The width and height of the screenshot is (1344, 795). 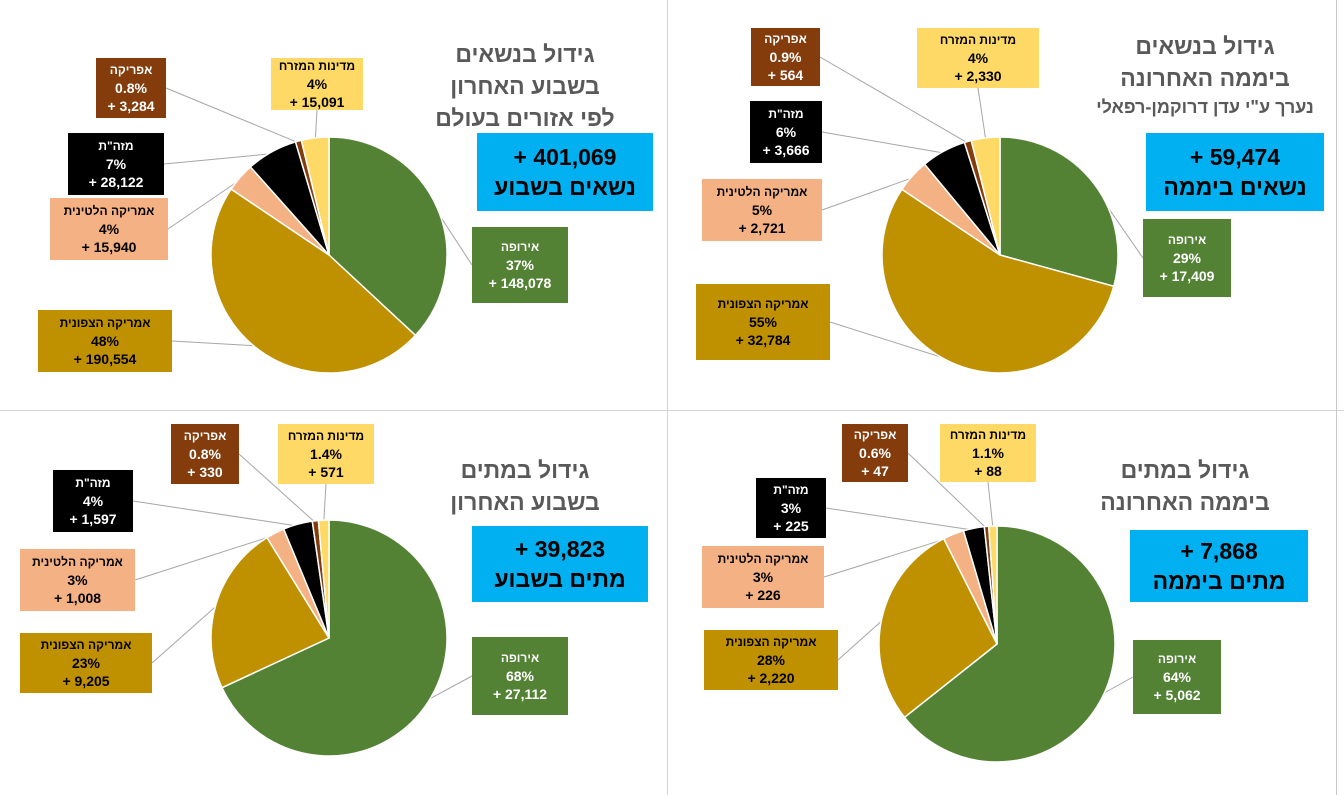 What do you see at coordinates (86, 680) in the screenshot?
I see `region-value: + 9,205` at bounding box center [86, 680].